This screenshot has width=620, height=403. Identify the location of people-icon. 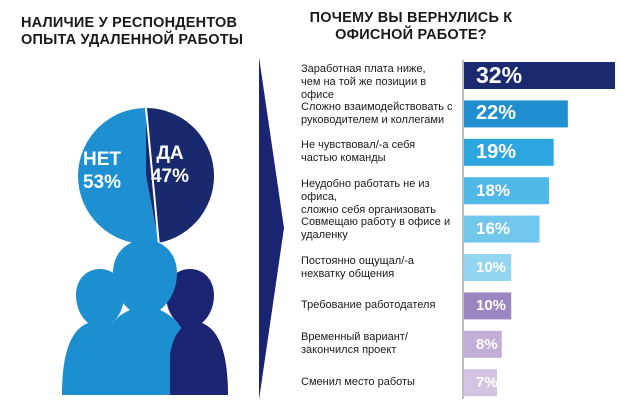
(145, 317).